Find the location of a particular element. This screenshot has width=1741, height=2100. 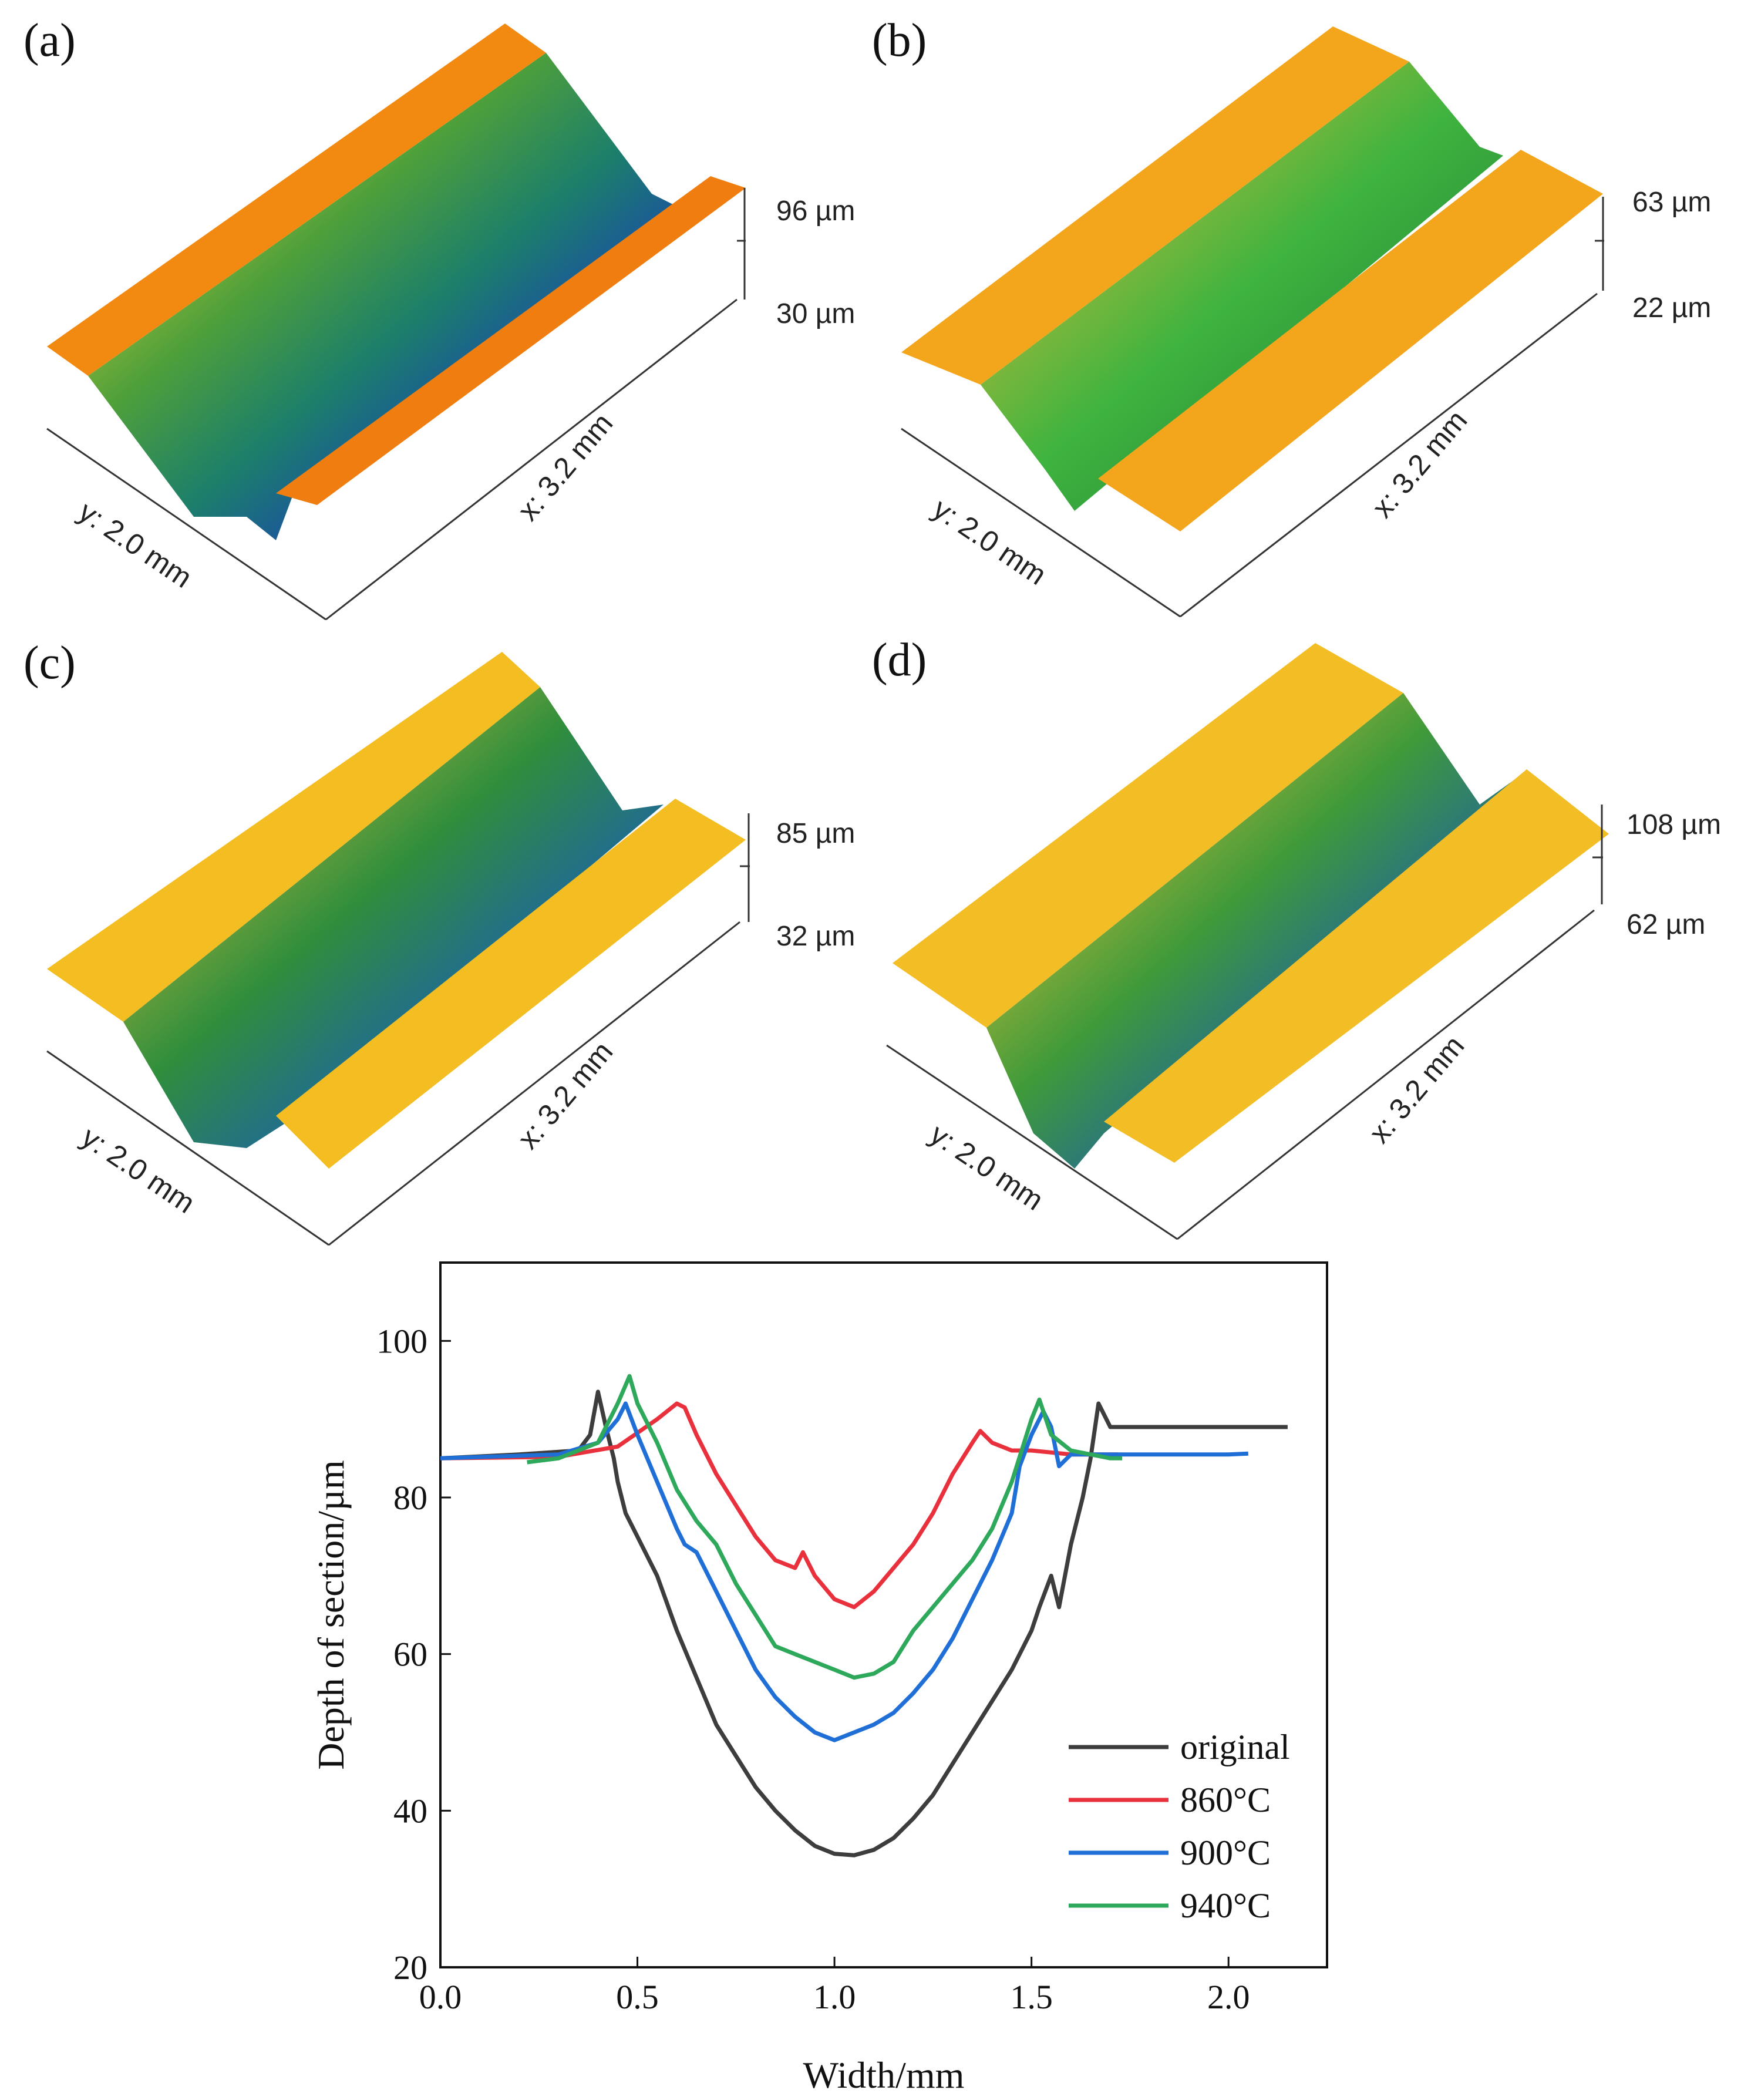

panel-c-x-dimension: x: 3.2 mm is located at coordinates (565, 1095).